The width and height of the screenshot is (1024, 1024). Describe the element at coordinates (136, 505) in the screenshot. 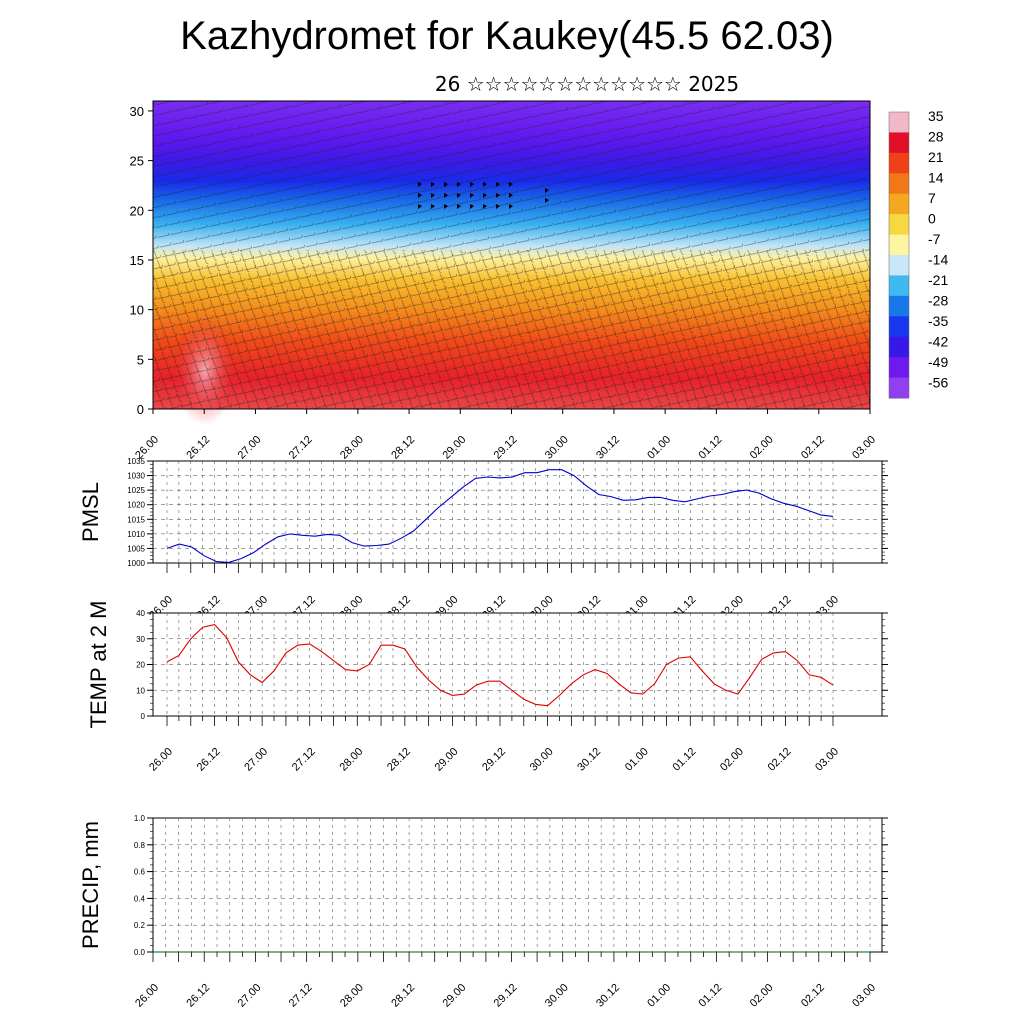

I see `y-tick-label: 1020` at that location.